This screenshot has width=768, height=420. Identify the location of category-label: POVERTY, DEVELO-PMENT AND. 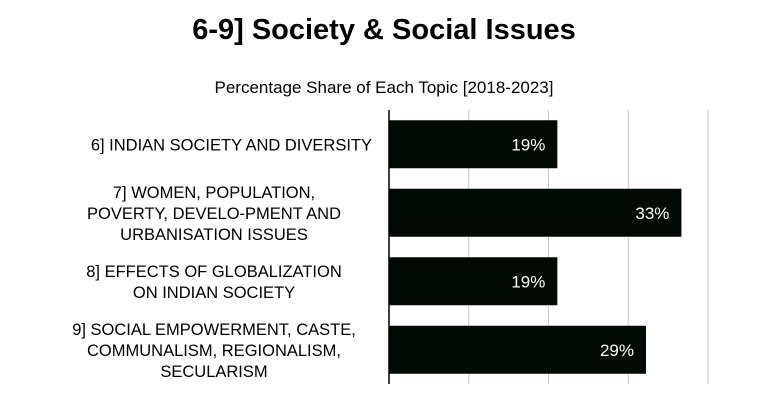
(214, 214).